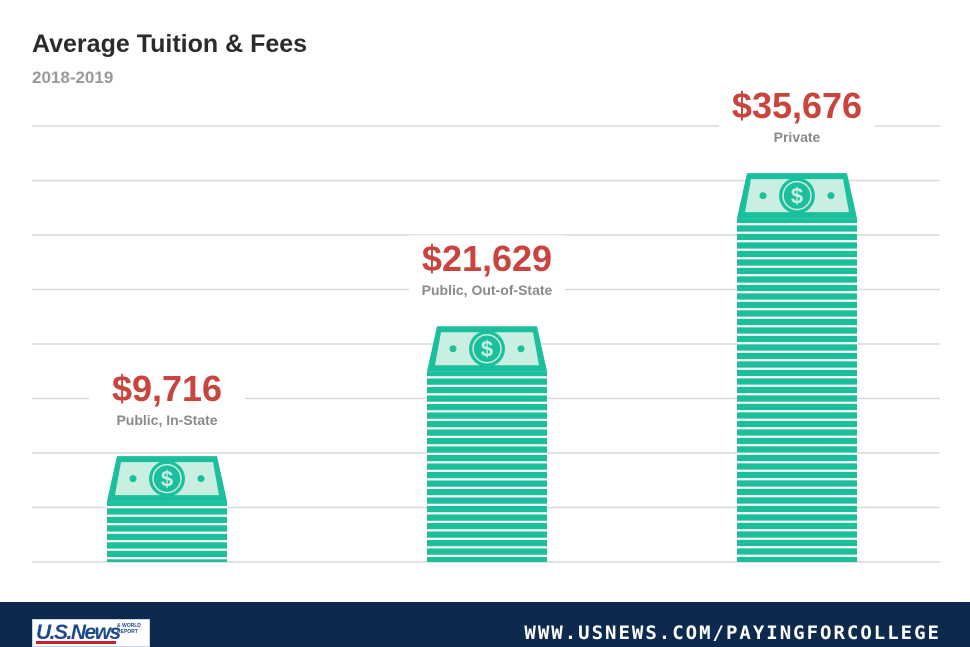 The width and height of the screenshot is (970, 647). What do you see at coordinates (129, 629) in the screenshot?
I see `logo-subtext: & WORLD REPORT` at bounding box center [129, 629].